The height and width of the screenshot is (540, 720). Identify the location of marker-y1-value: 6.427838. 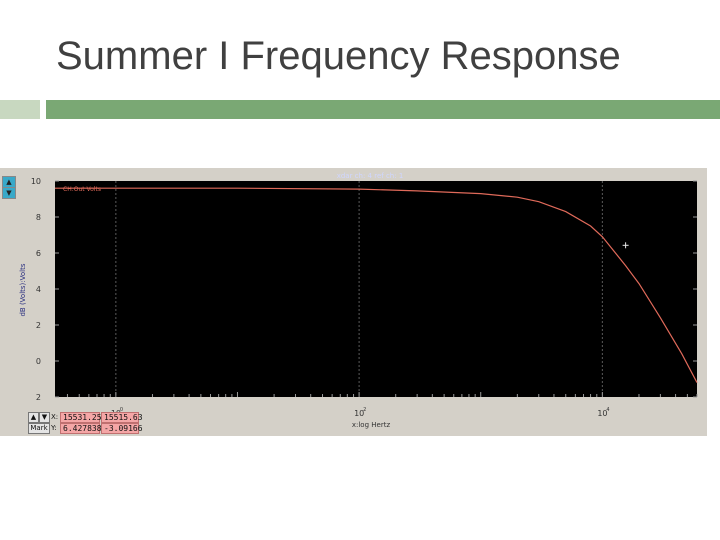
(81, 428).